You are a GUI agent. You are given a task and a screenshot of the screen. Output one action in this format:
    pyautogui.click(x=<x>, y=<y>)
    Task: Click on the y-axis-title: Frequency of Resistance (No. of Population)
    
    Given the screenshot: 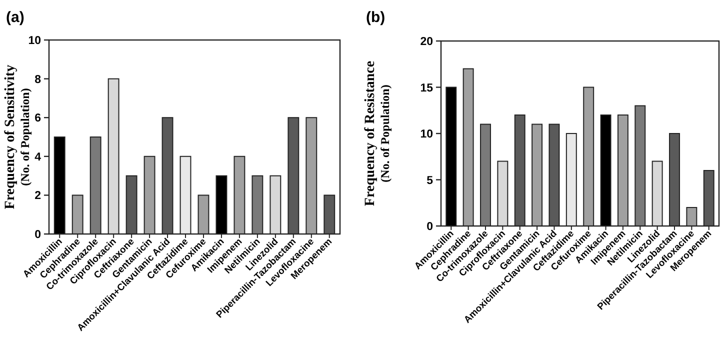 What is the action you would take?
    pyautogui.click(x=377, y=133)
    